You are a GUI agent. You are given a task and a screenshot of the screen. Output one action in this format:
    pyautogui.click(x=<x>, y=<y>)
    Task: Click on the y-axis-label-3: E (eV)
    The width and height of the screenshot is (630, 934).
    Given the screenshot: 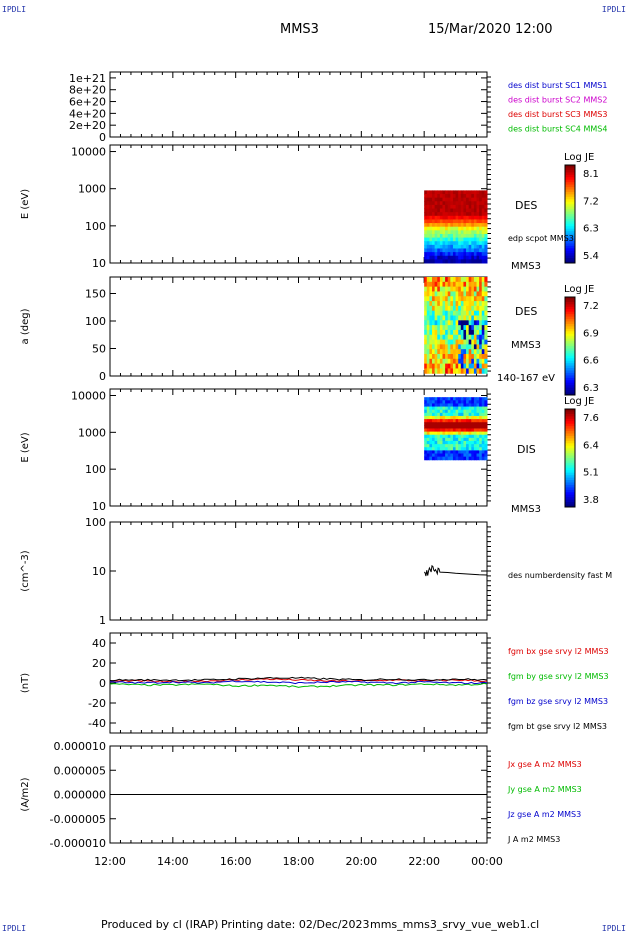 What is the action you would take?
    pyautogui.click(x=25, y=447)
    